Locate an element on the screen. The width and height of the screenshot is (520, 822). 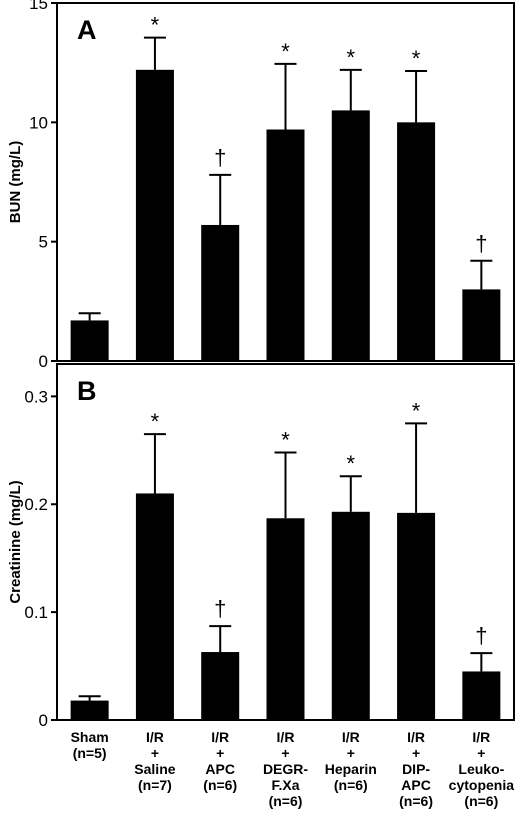
x-tick-label: I/R + Heparin (n=6) is located at coordinates (351, 761).